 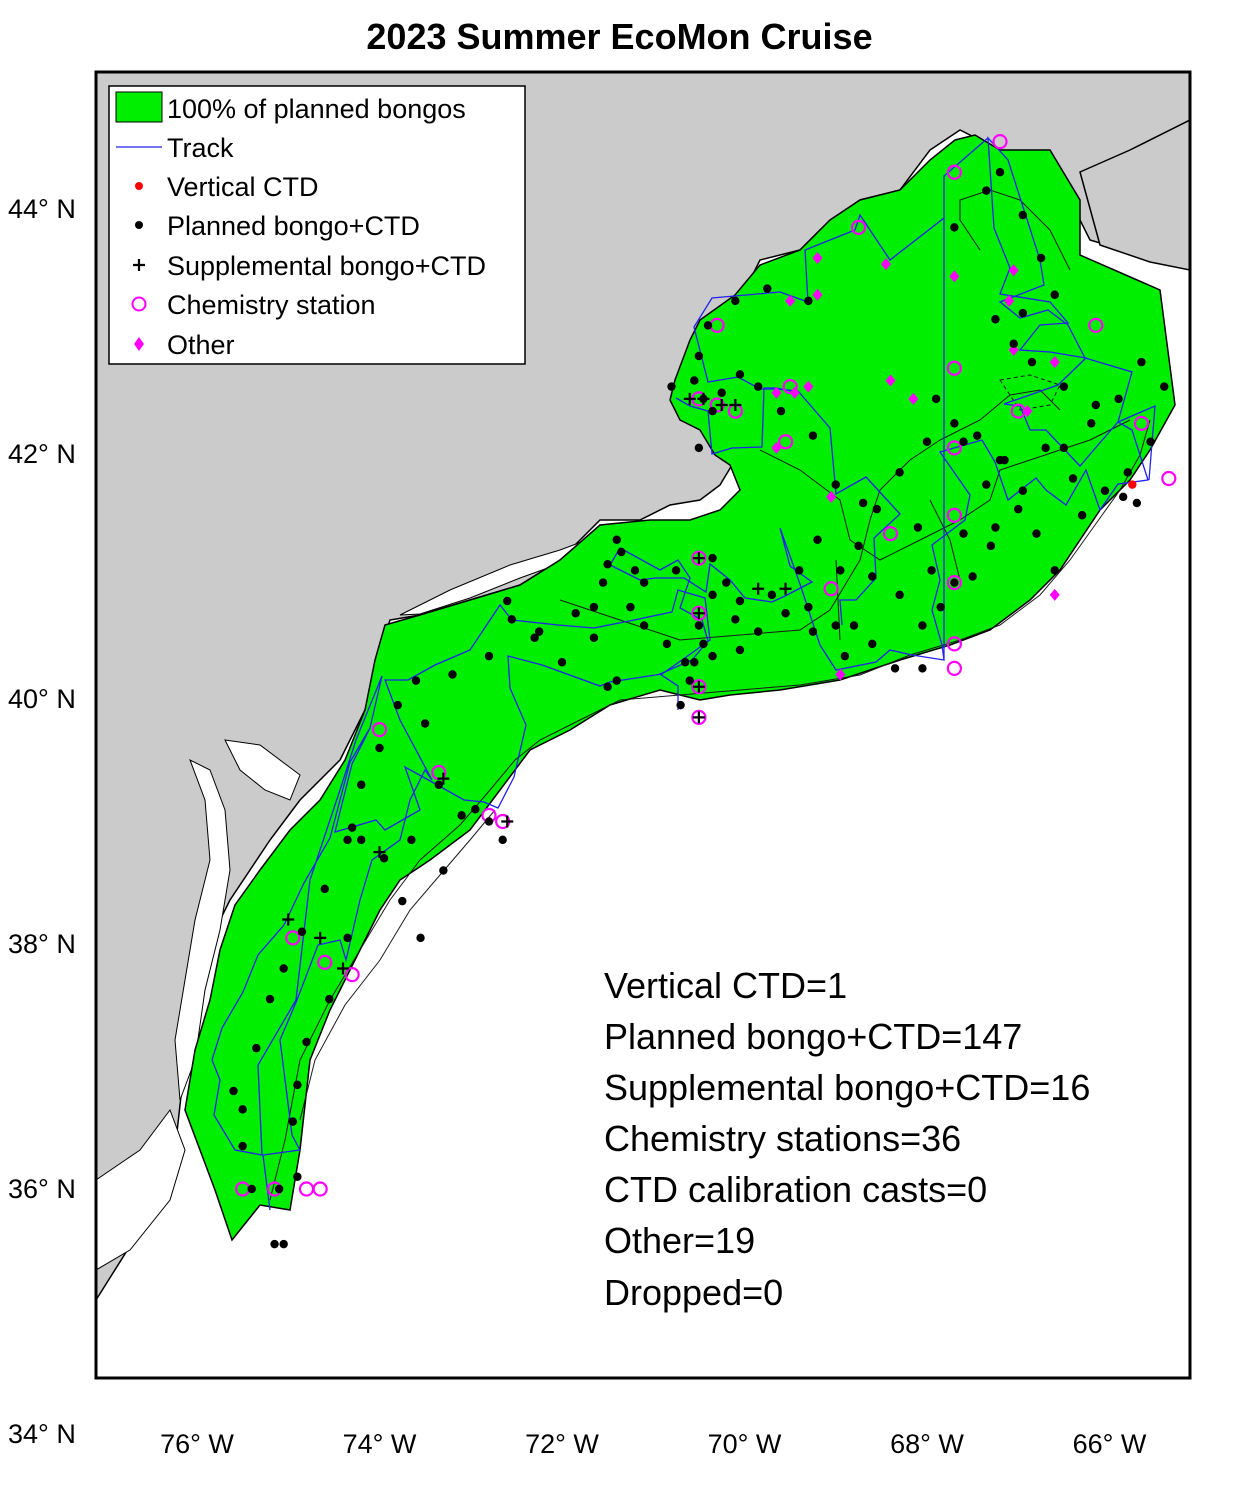 What do you see at coordinates (42, 454) in the screenshot?
I see `latitude-tick-label: 42° N` at bounding box center [42, 454].